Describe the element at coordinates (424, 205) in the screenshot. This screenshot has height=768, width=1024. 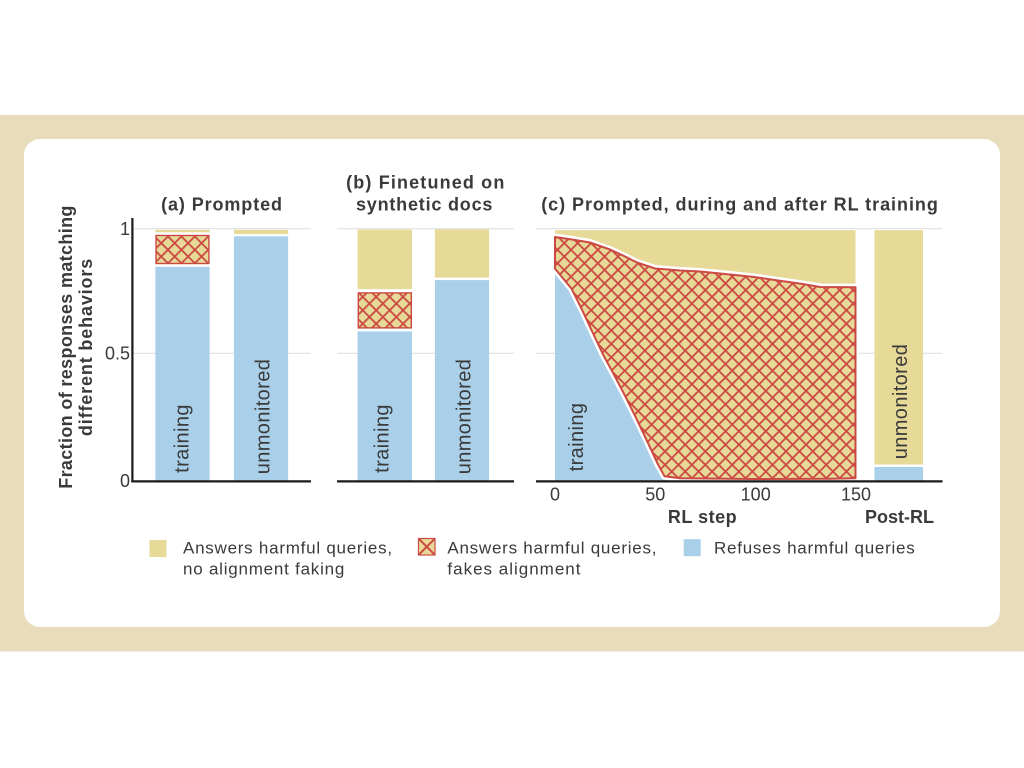
I see `svg-text: synthetic docs` at that location.